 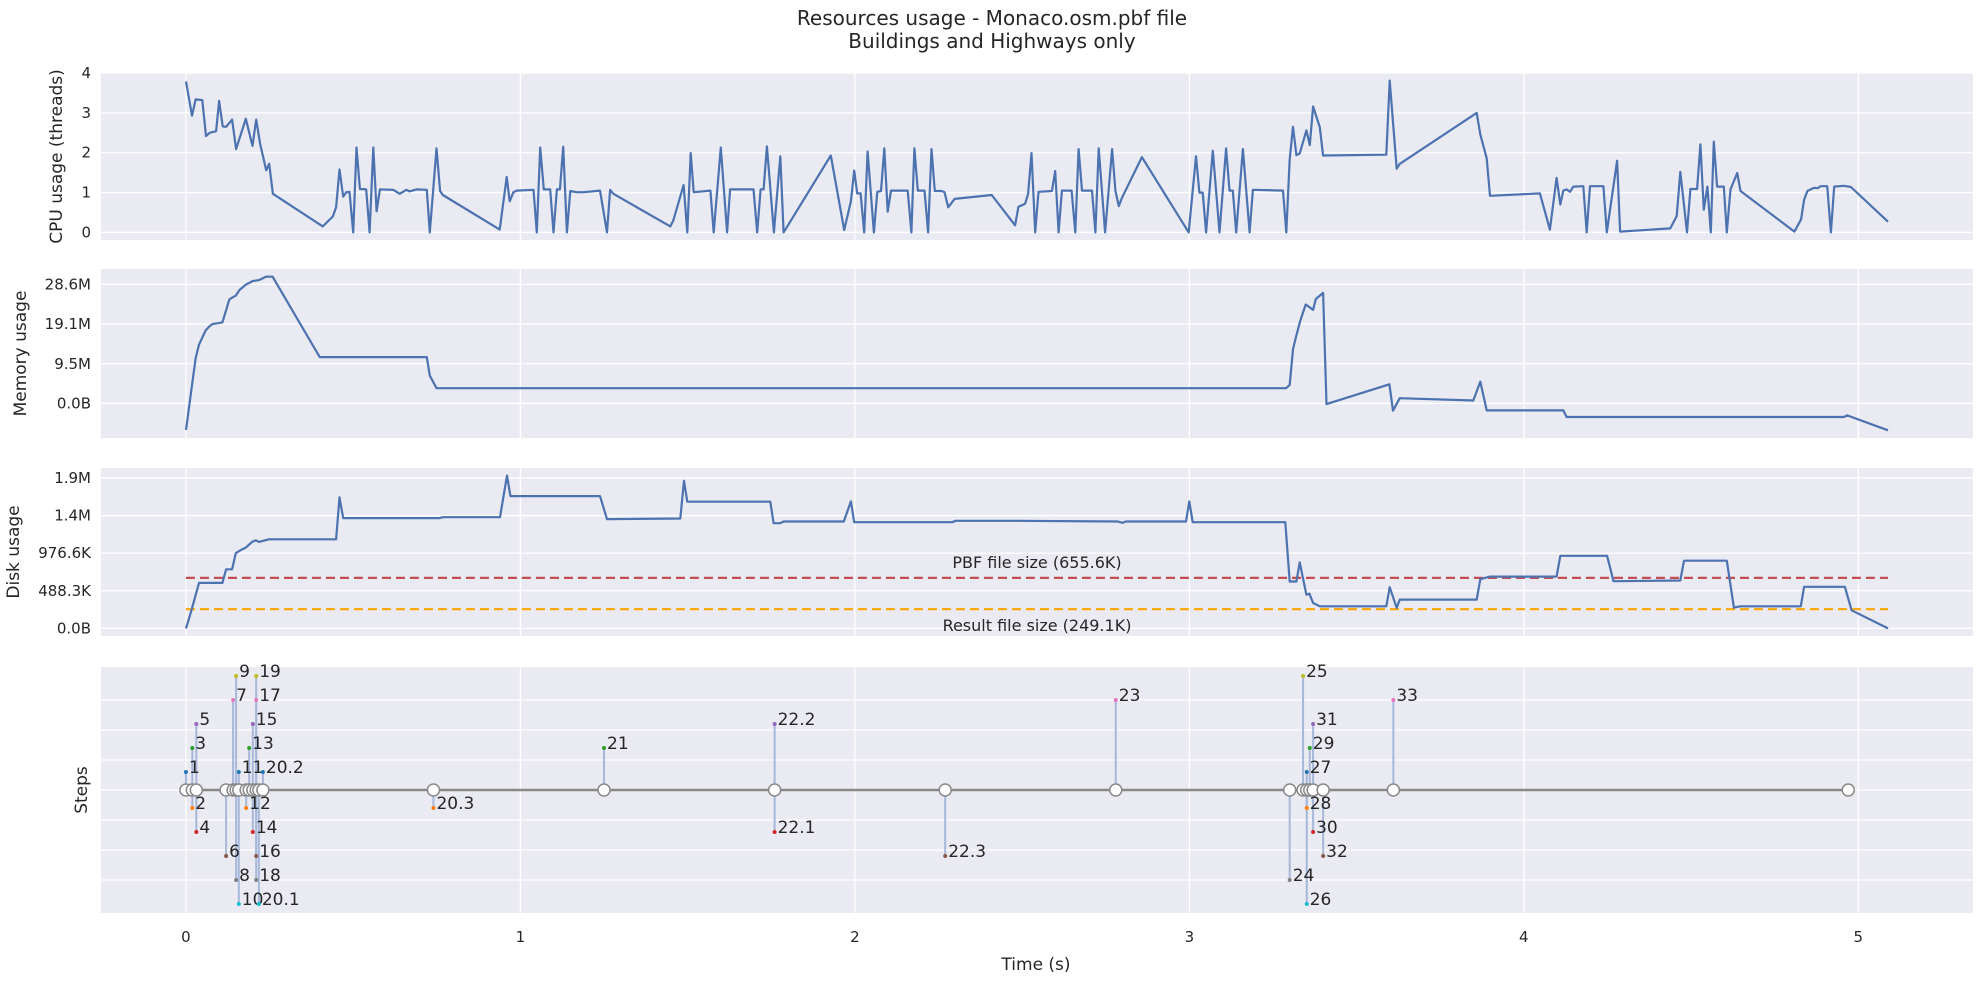 I want to click on step-label: 20.1, so click(x=281, y=900).